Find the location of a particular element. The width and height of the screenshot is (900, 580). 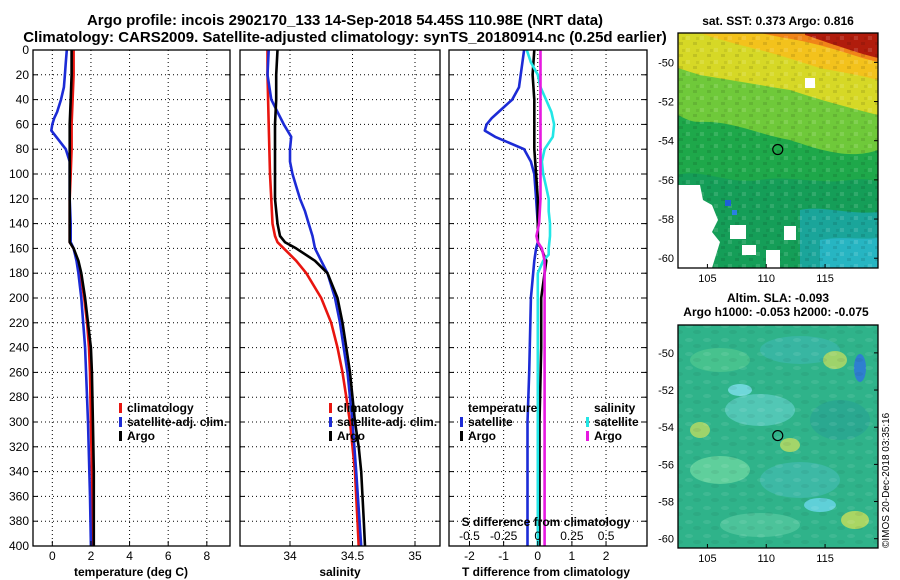

x-top-tick-label: -0.25 is located at coordinates (504, 536).